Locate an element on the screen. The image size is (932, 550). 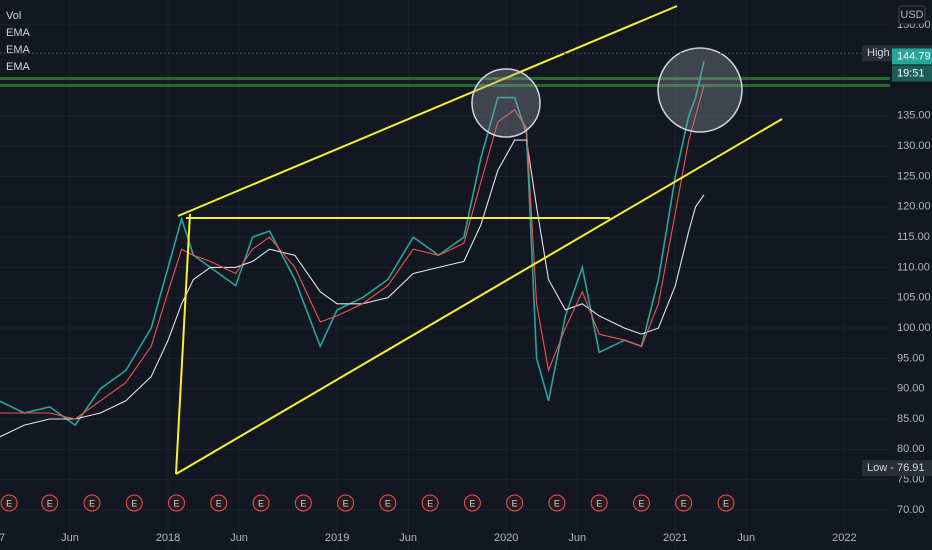
low-label: Low - 76.91 is located at coordinates (895, 468).